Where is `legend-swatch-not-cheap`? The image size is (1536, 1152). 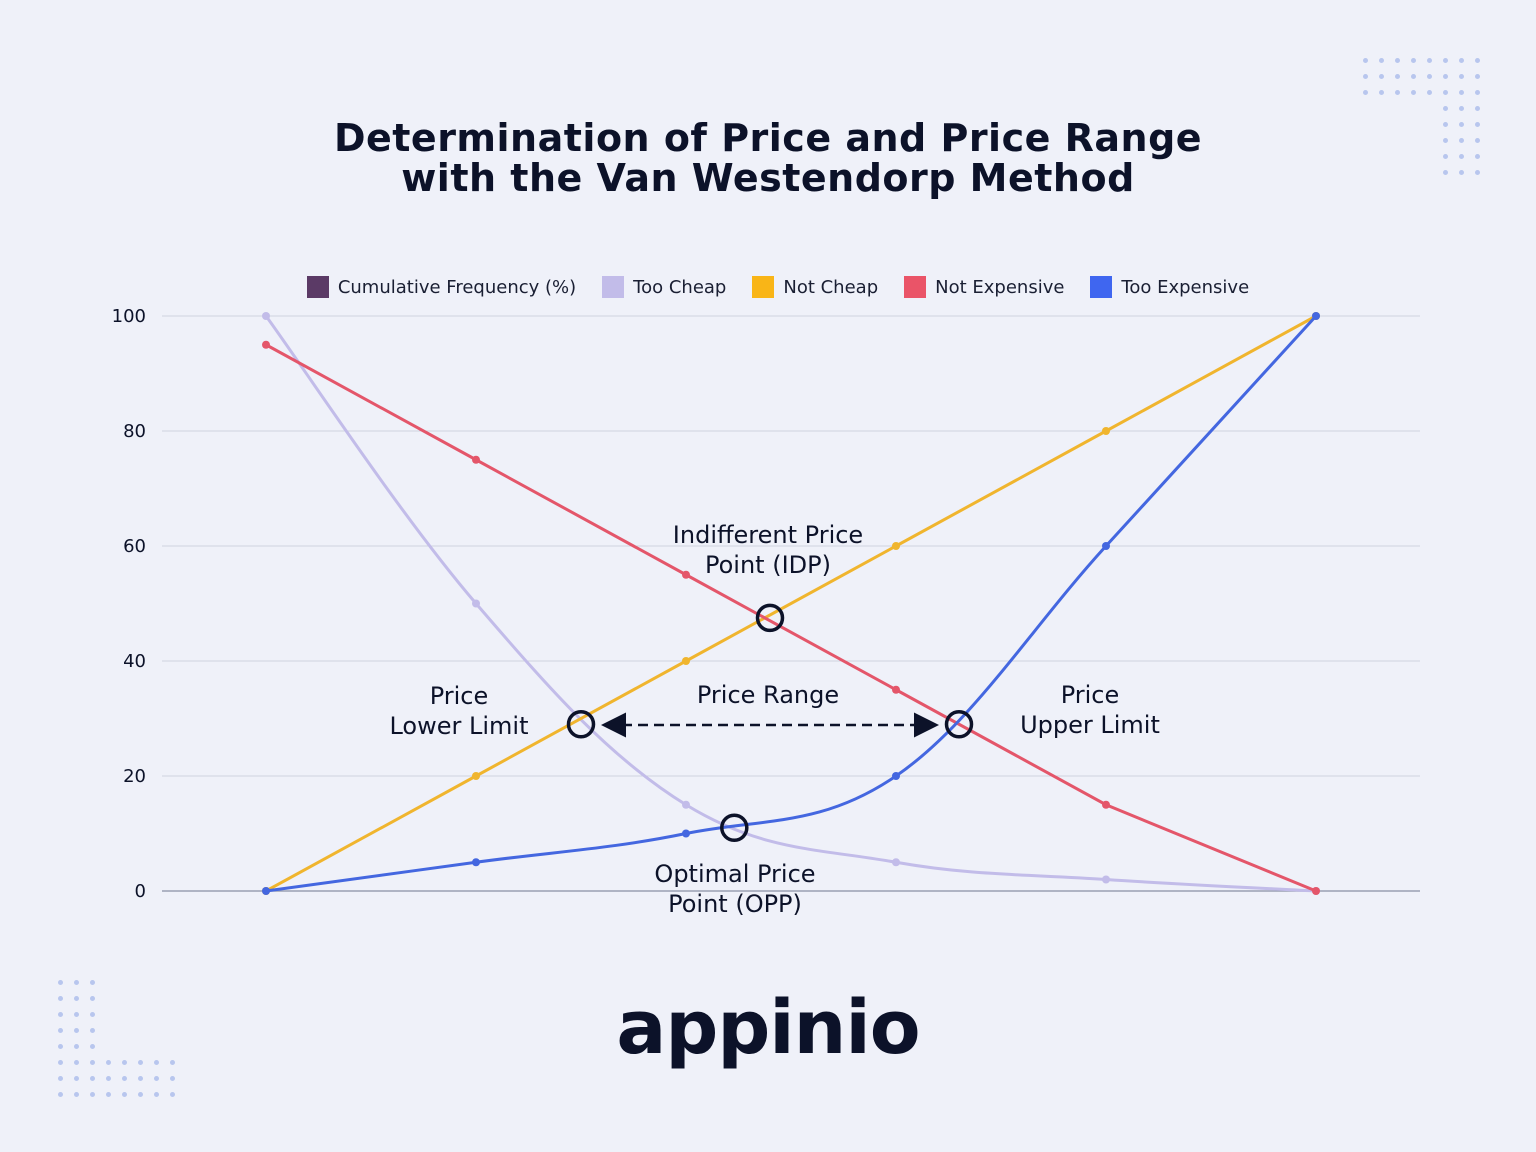
legend-swatch-not-cheap is located at coordinates (763, 287).